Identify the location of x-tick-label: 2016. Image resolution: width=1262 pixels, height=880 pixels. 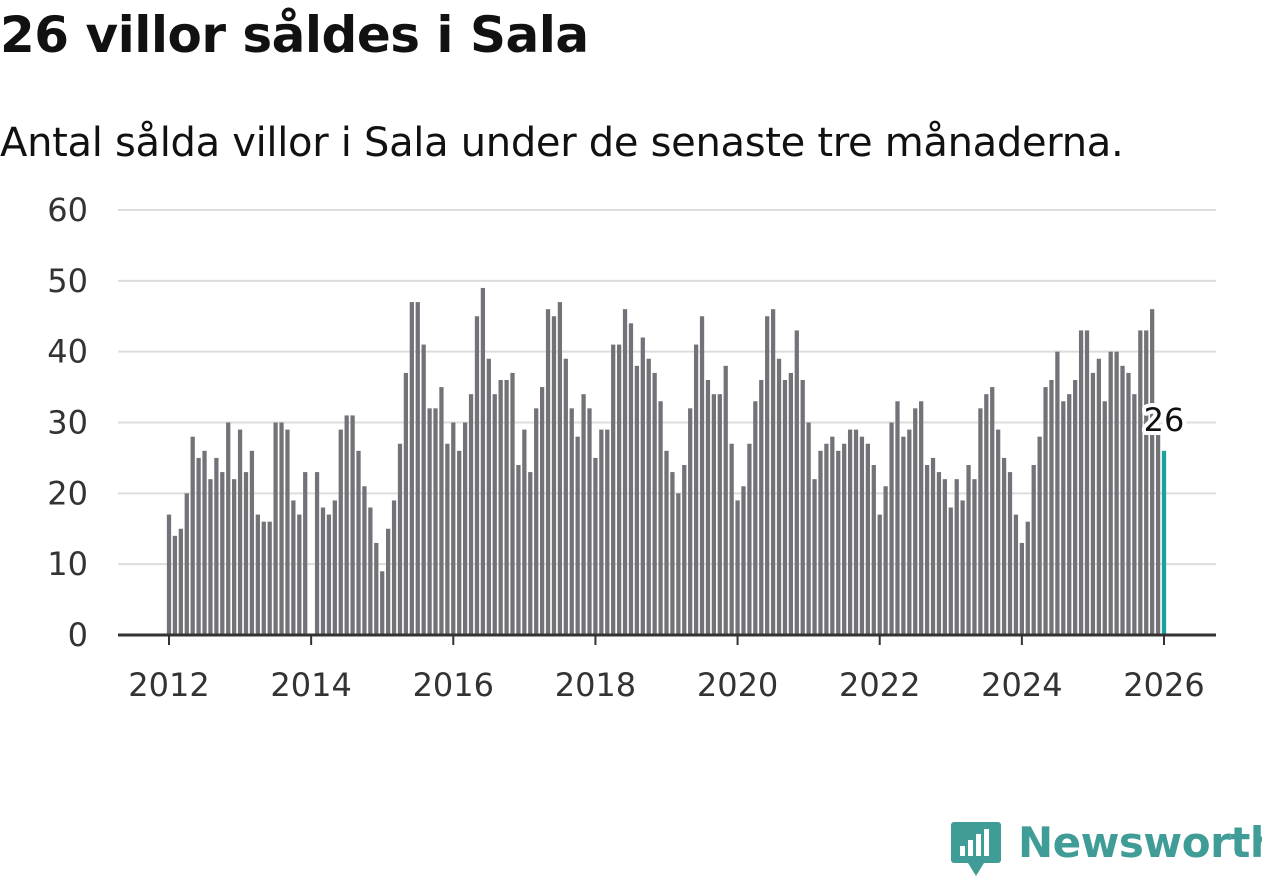
(453, 685).